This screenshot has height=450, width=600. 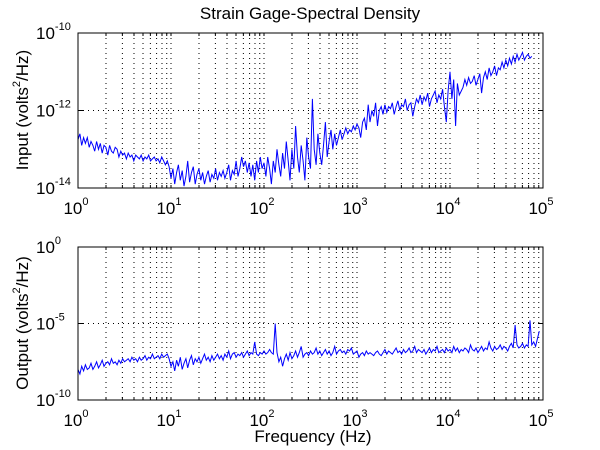 I want to click on output-y-axis-label: Output (volts2/Hz), so click(x=21, y=323).